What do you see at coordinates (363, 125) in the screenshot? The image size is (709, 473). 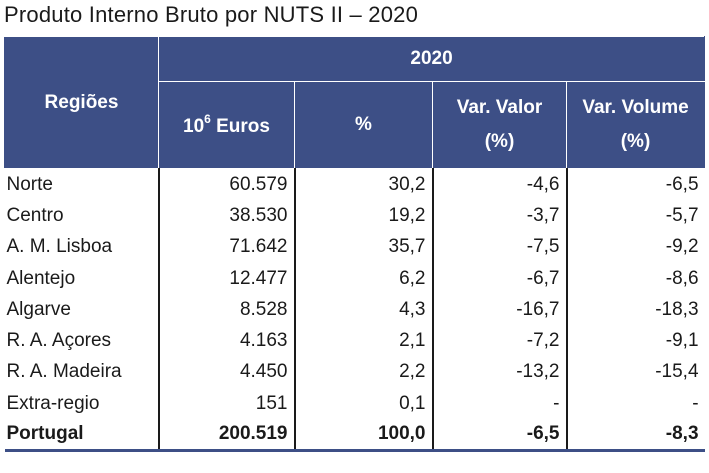 I see `header-pct: %` at bounding box center [363, 125].